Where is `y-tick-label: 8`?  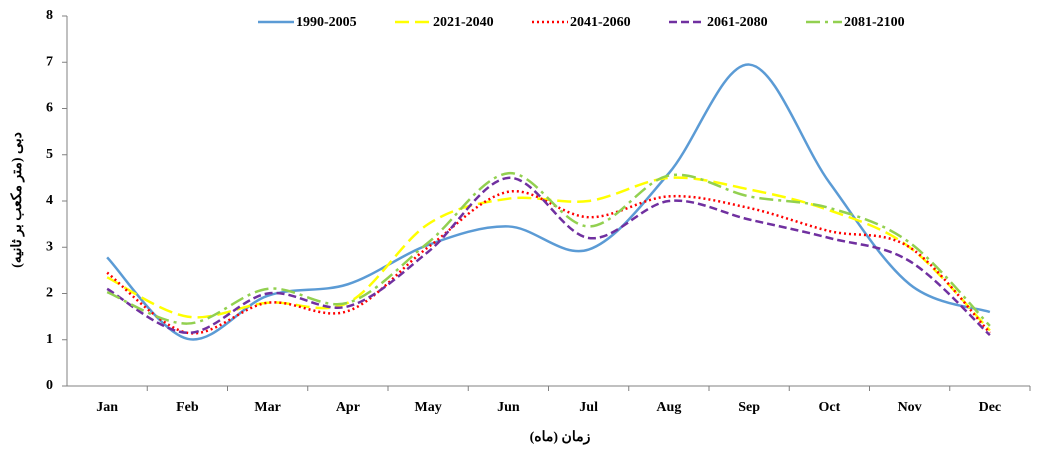 y-tick-label: 8 is located at coordinates (49, 15).